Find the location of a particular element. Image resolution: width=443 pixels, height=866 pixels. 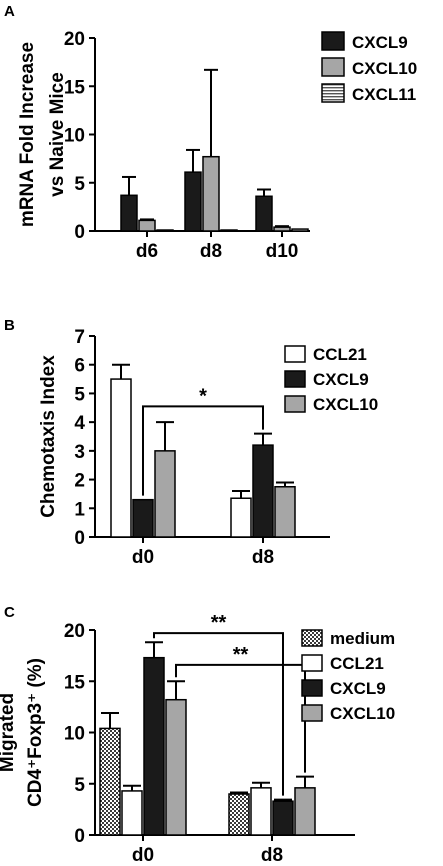

y-tick-label: 4 is located at coordinates (79, 423).